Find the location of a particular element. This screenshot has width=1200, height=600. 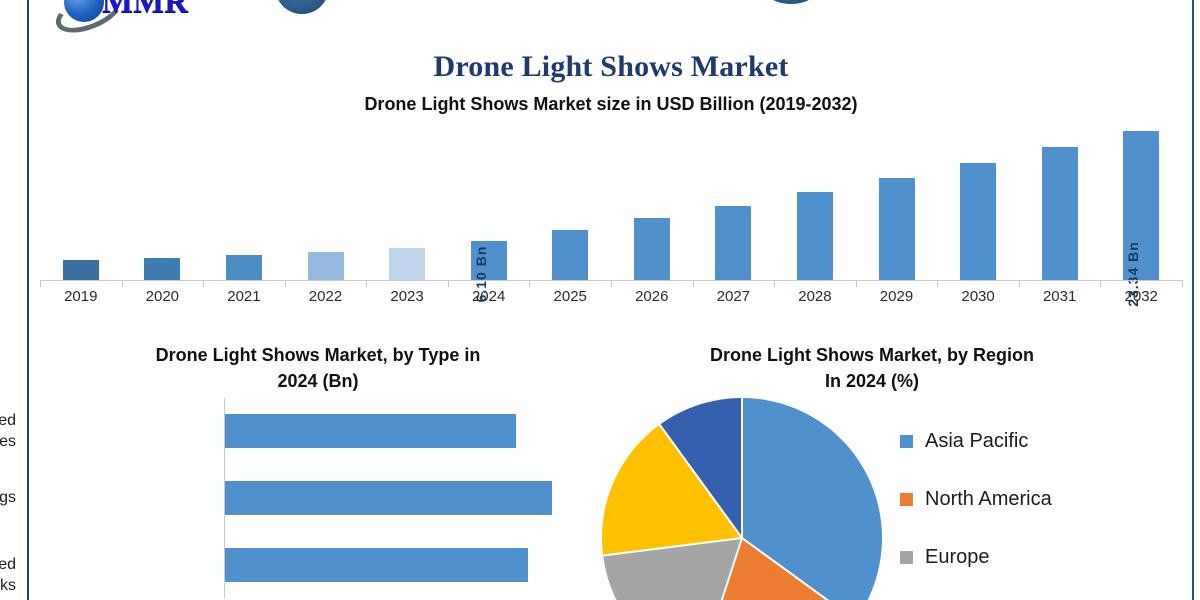

market-by-region-title-line1: Drone Light Shows Market, by Region is located at coordinates (872, 355).